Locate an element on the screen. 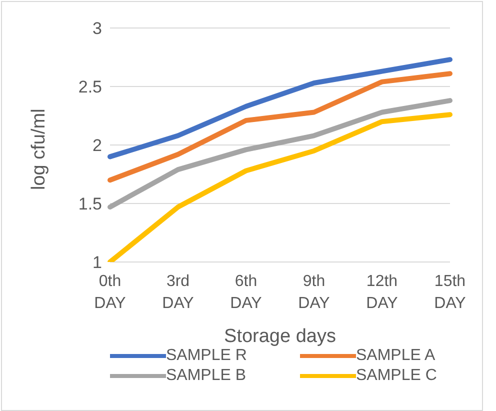 Image resolution: width=496 pixels, height=411 pixels. y-axis-title: log cfu/ml is located at coordinates (39, 149).